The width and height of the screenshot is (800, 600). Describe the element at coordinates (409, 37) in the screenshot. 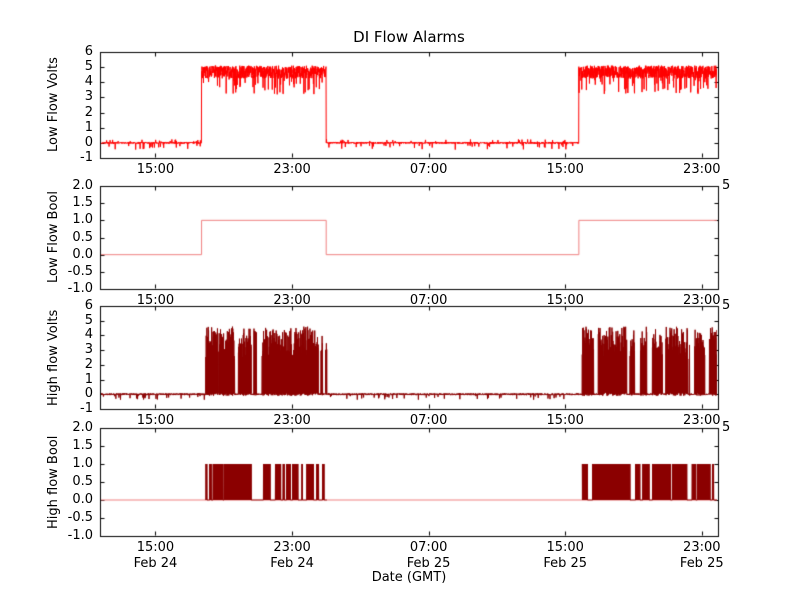

I see `chart-title: DI Flow Alarms` at that location.